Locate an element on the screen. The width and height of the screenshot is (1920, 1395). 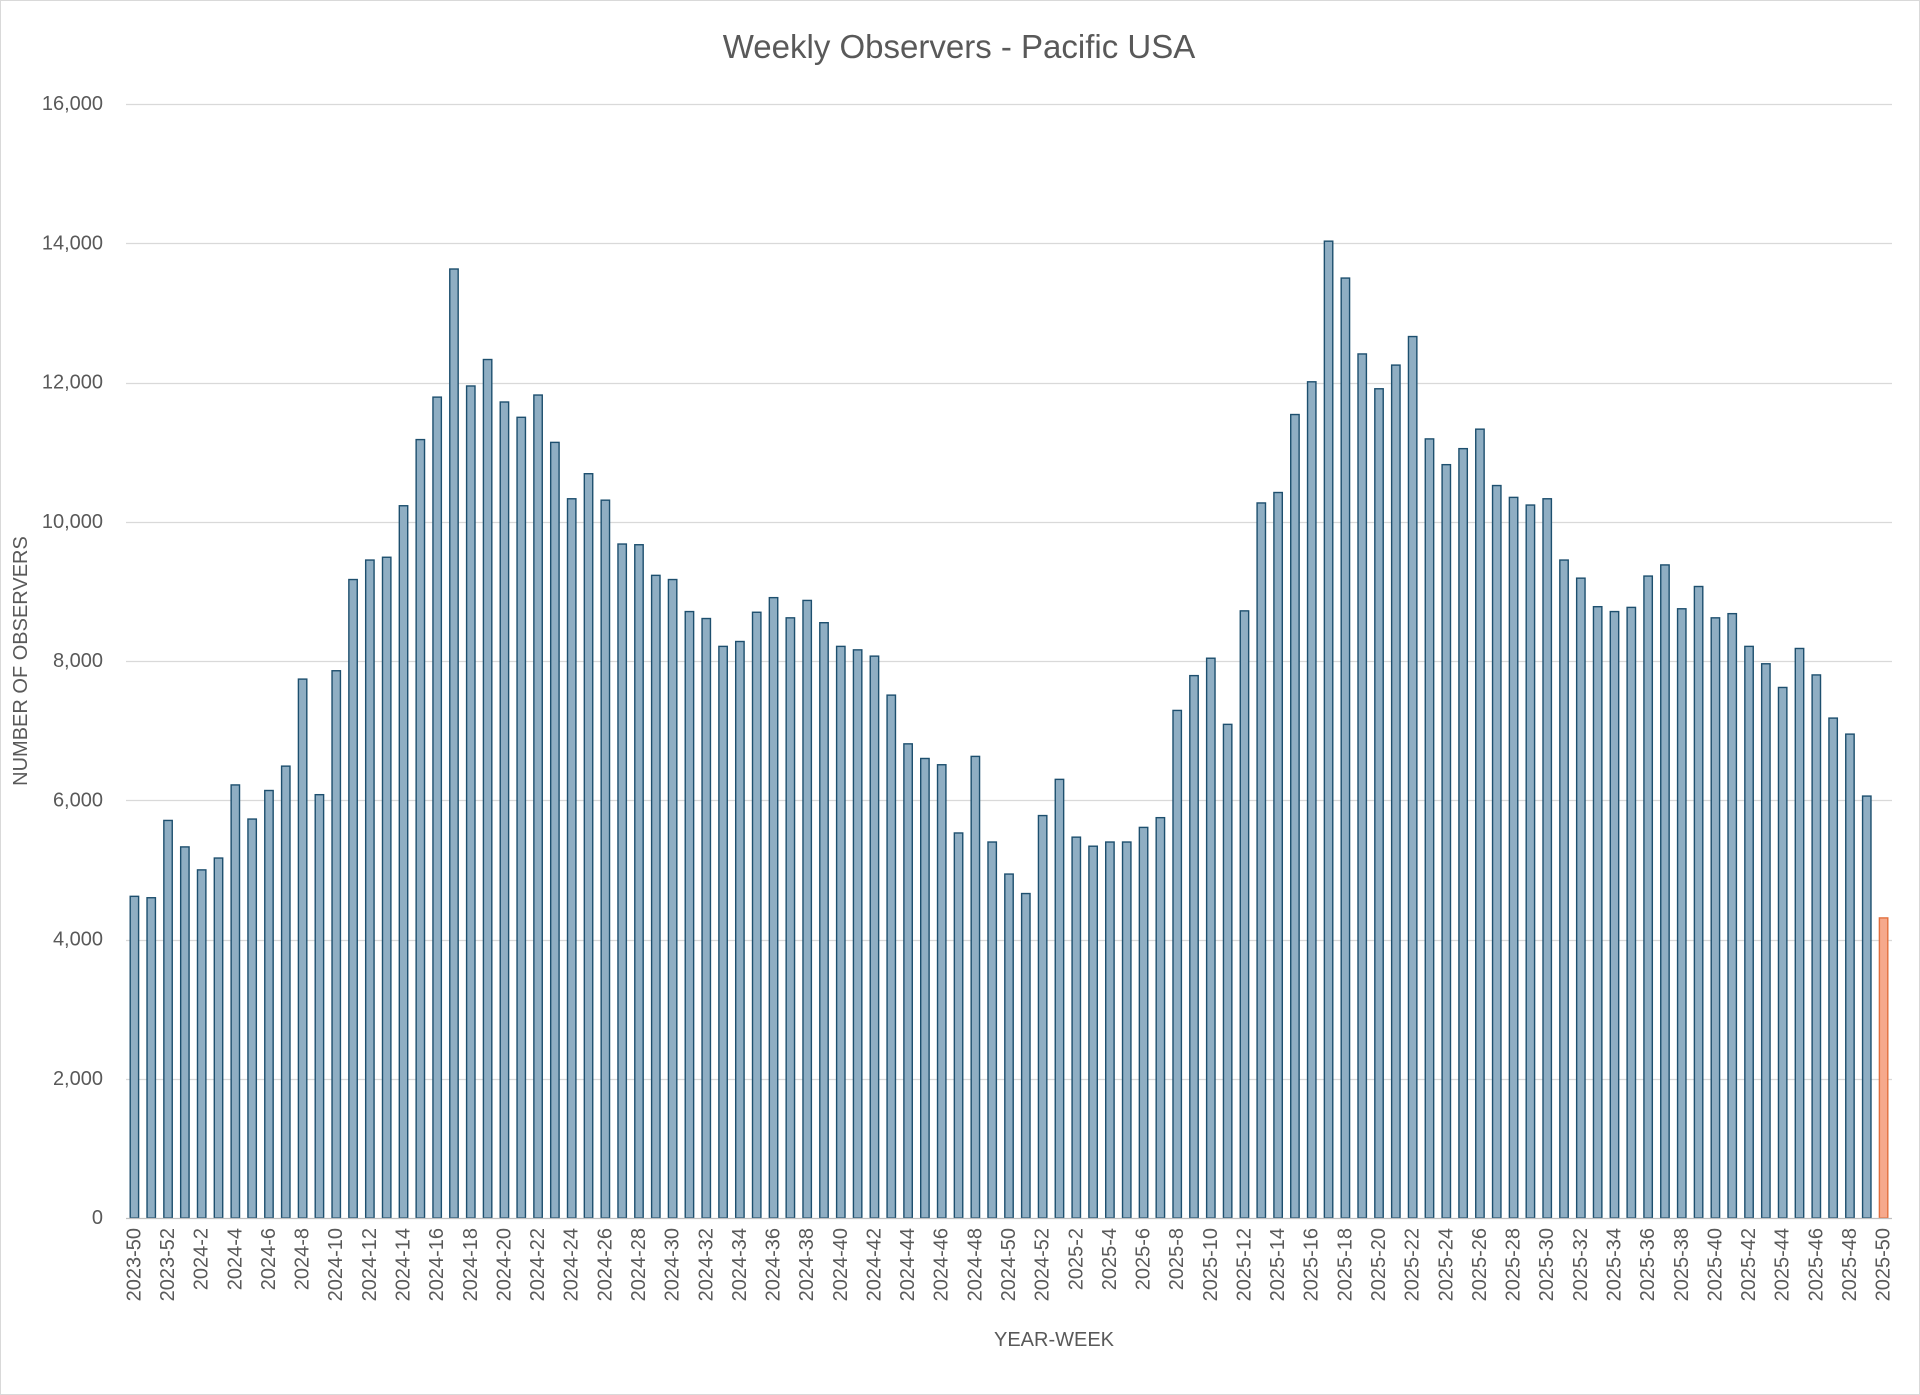
x-tick-label: 2024-30 is located at coordinates (673, 1264).